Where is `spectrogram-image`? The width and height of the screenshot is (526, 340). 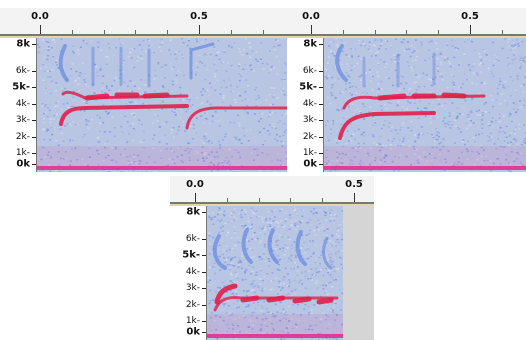 spectrogram-image is located at coordinates (275, 273).